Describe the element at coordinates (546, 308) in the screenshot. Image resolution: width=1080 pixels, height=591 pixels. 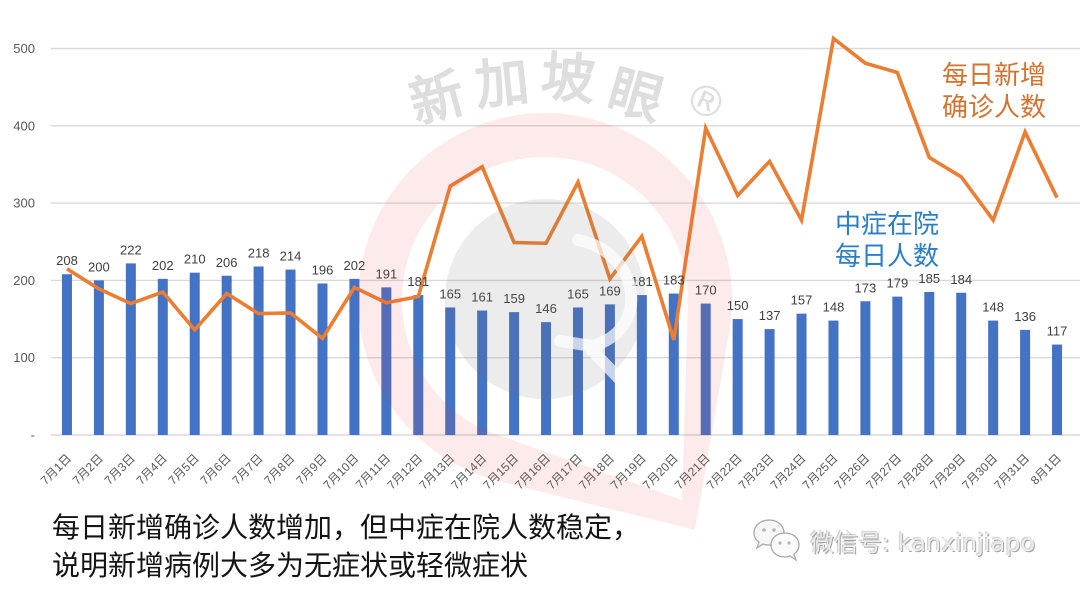
I see `data-label: 146` at that location.